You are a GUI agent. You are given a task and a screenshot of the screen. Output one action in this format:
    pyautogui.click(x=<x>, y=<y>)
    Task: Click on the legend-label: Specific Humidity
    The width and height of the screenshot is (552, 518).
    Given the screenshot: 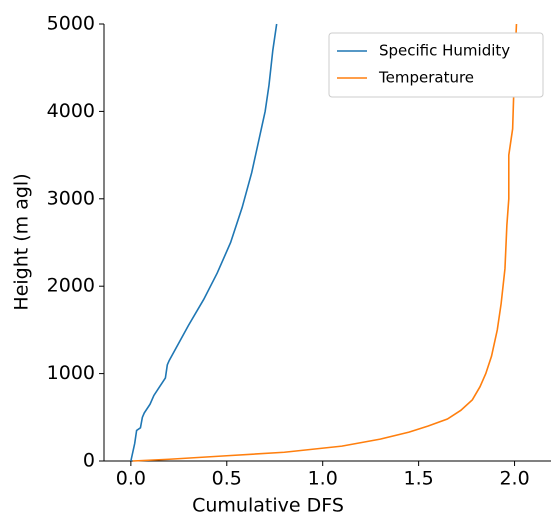 What is the action you would take?
    pyautogui.click(x=444, y=51)
    